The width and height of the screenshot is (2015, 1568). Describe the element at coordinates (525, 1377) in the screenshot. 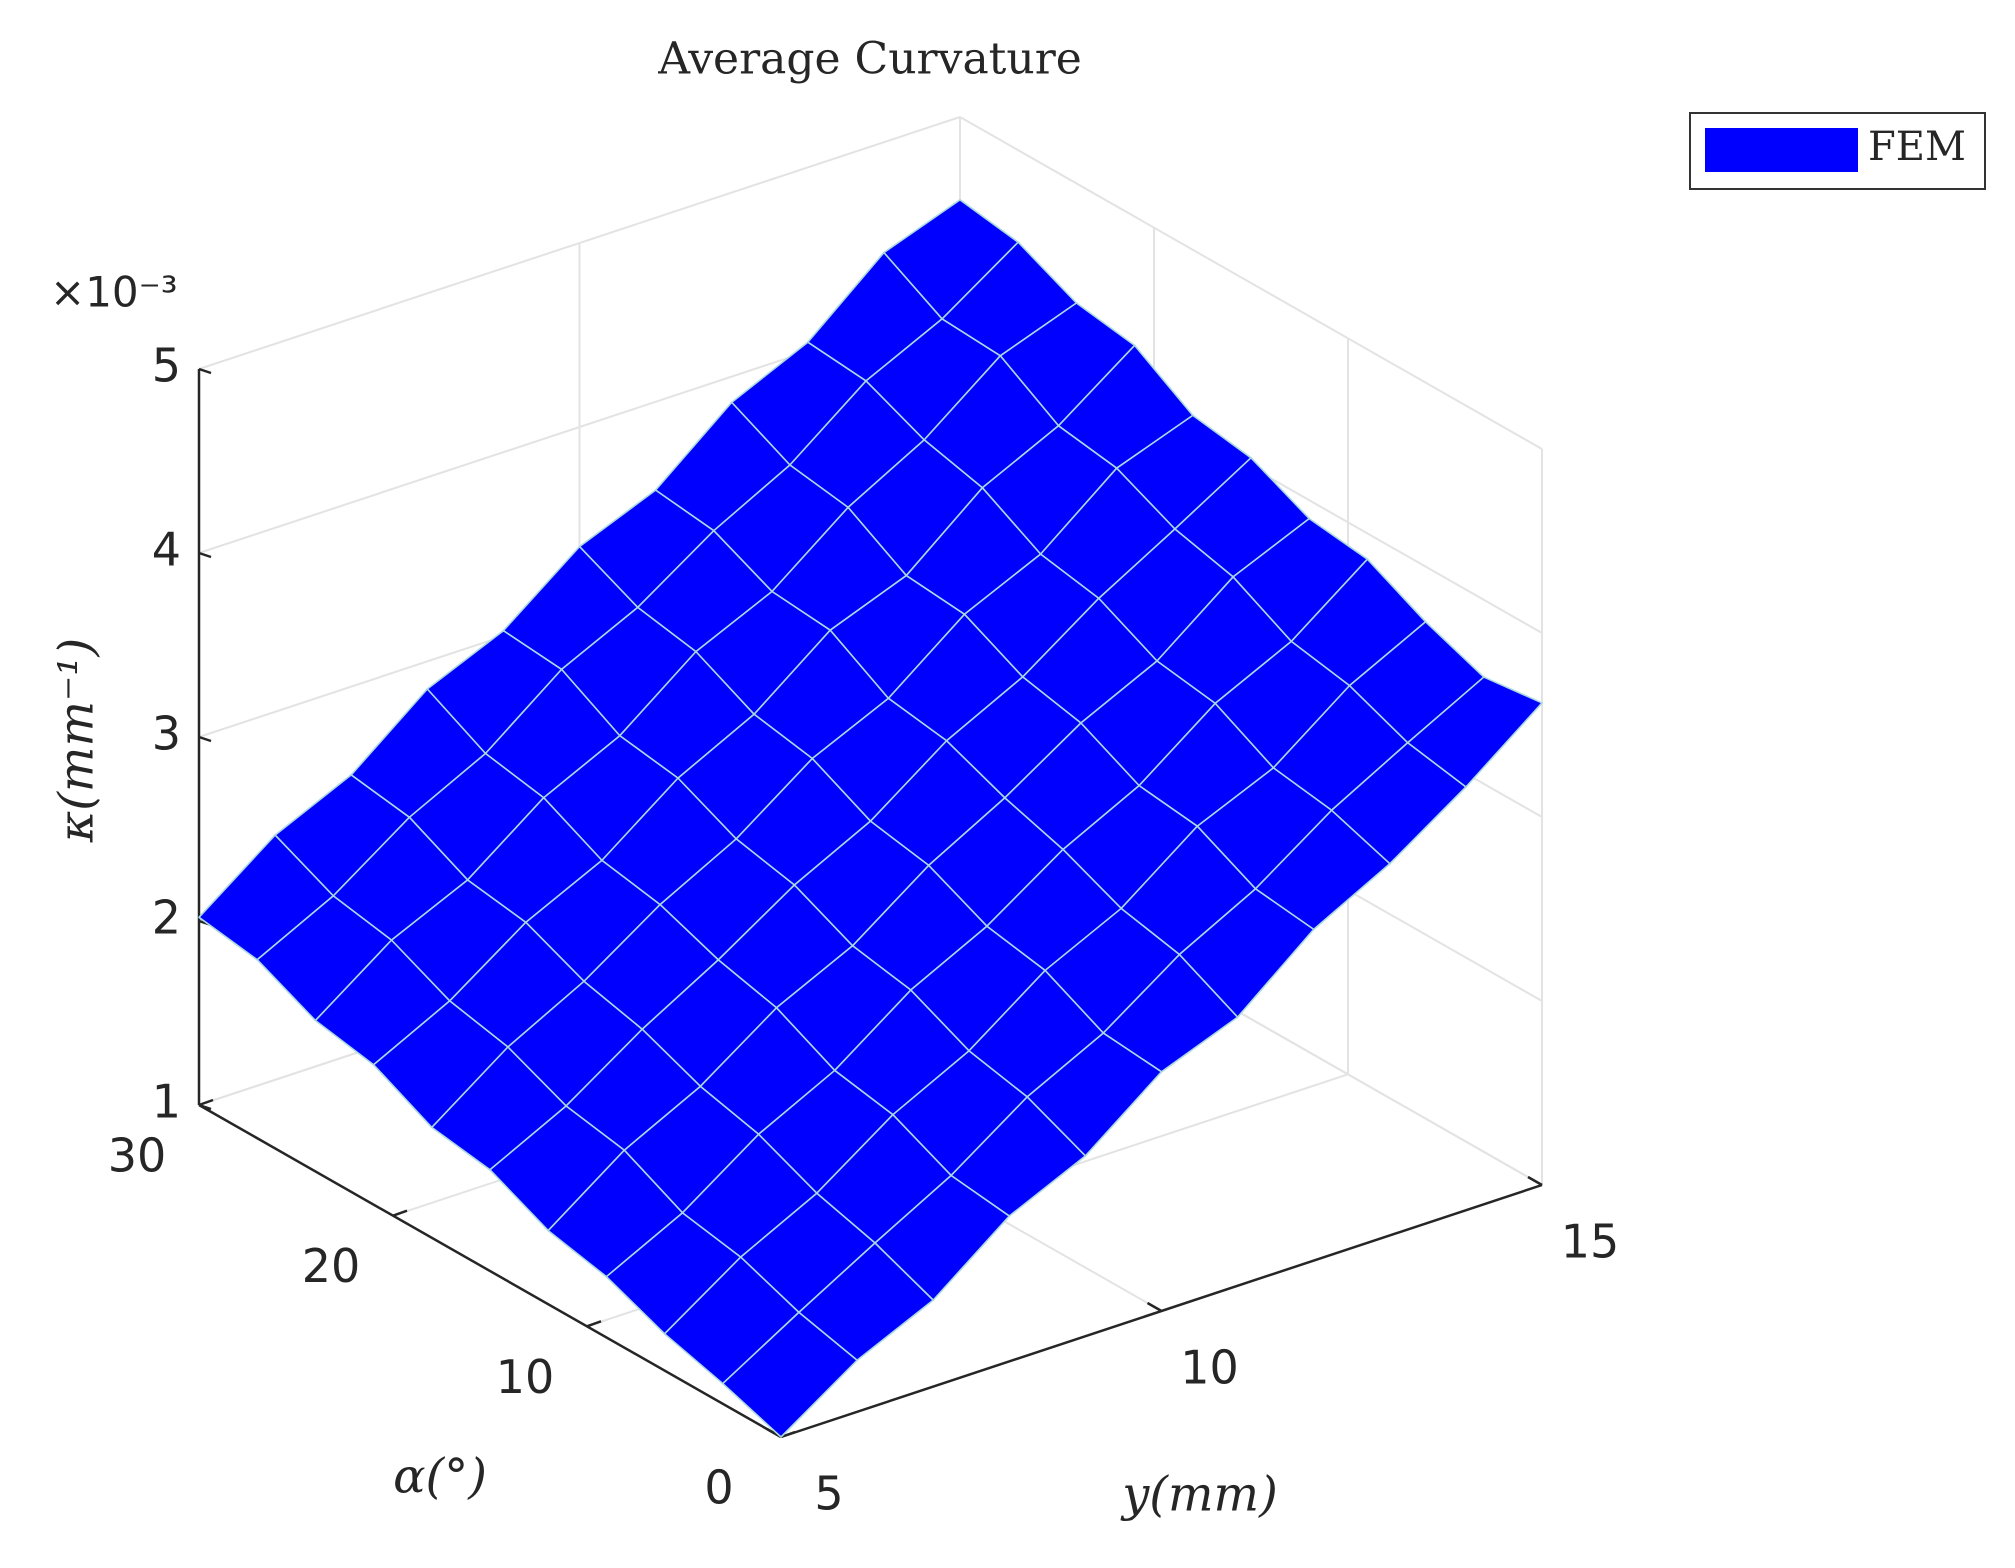

I see `y-tick-label: 10` at that location.